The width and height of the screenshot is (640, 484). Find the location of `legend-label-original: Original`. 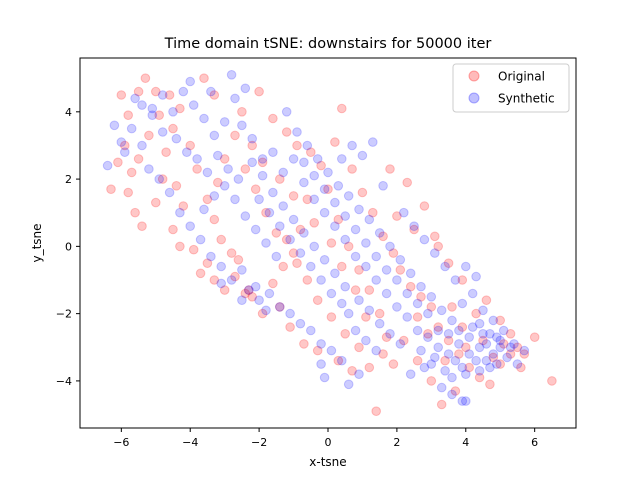

legend-label-original: Original is located at coordinates (521, 77).